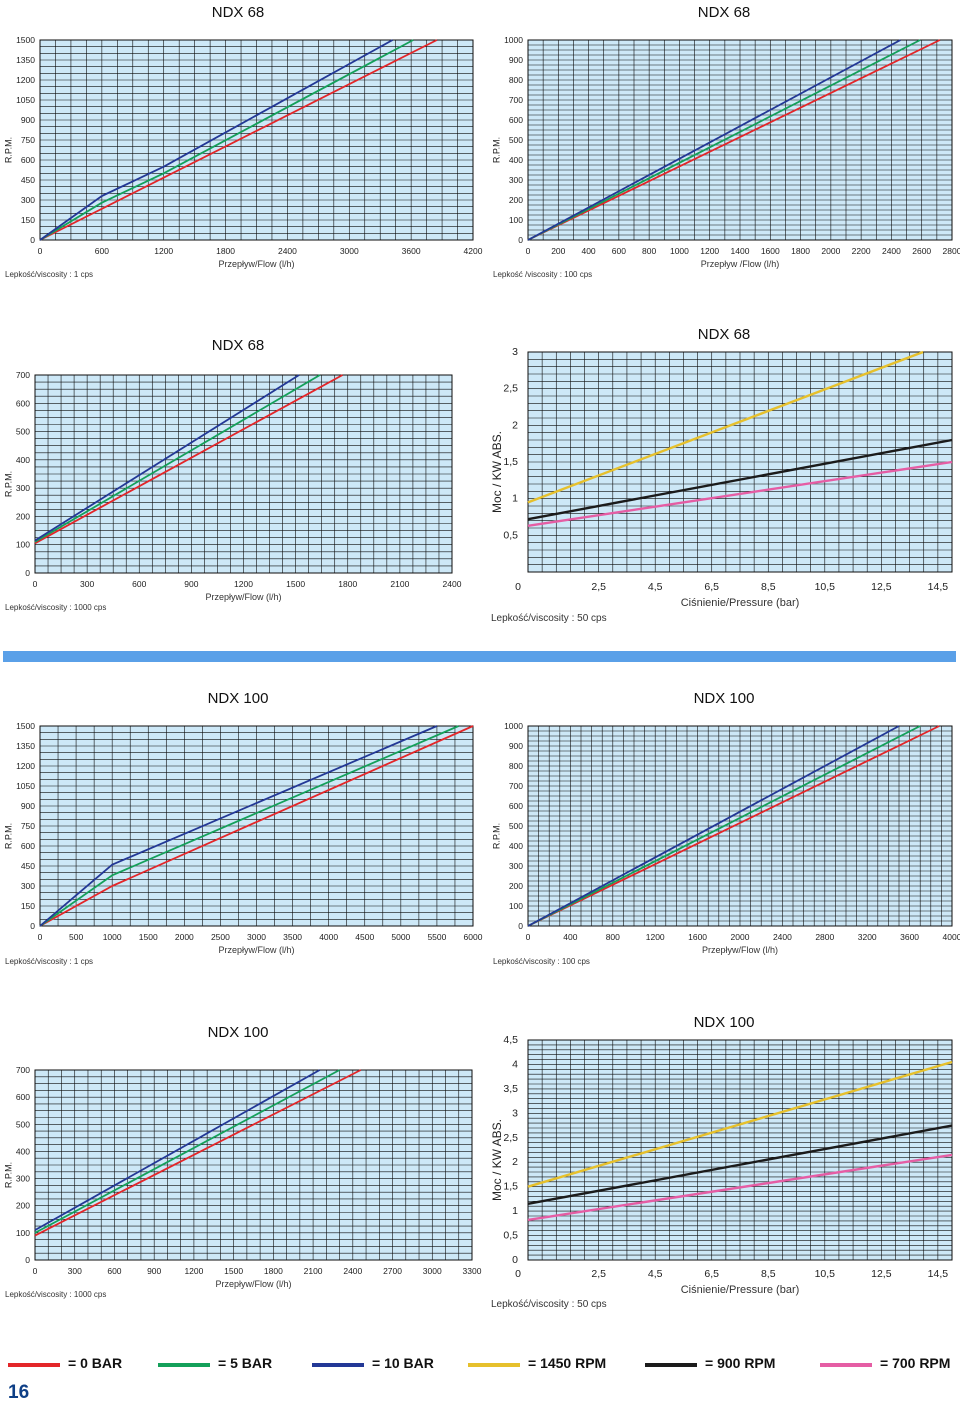 Image resolution: width=960 pixels, height=1404 pixels. Describe the element at coordinates (567, 1363) in the screenshot. I see `legend-label-1450rpm: = 1450 RPM` at that location.